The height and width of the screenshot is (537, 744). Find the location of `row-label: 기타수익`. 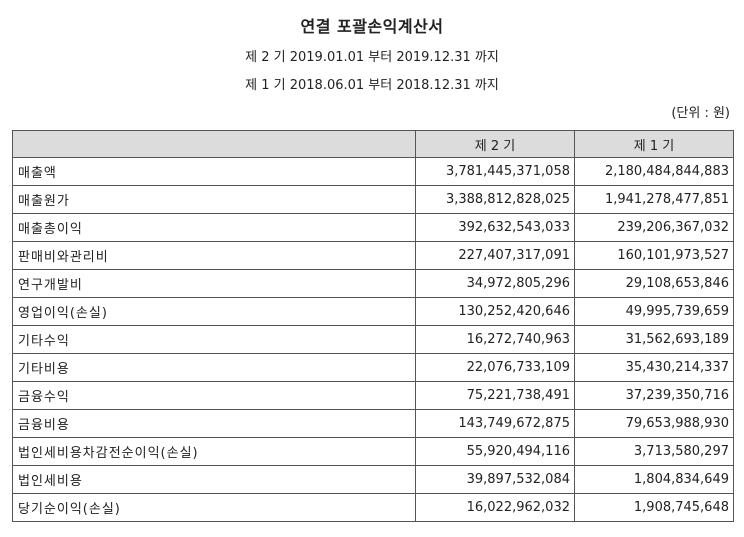

row-label: 기타수익 is located at coordinates (214, 339).